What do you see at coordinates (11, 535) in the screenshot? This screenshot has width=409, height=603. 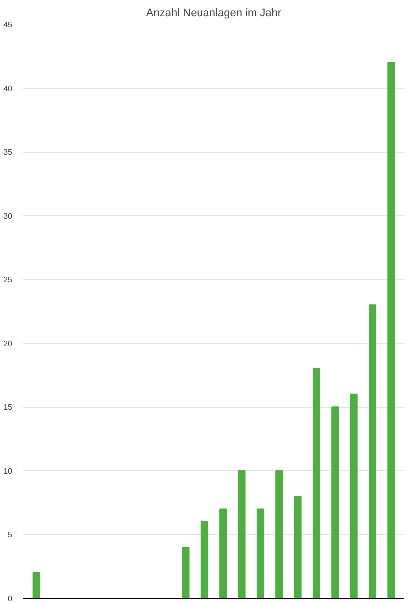 I see `y-tick-label: 5` at bounding box center [11, 535].